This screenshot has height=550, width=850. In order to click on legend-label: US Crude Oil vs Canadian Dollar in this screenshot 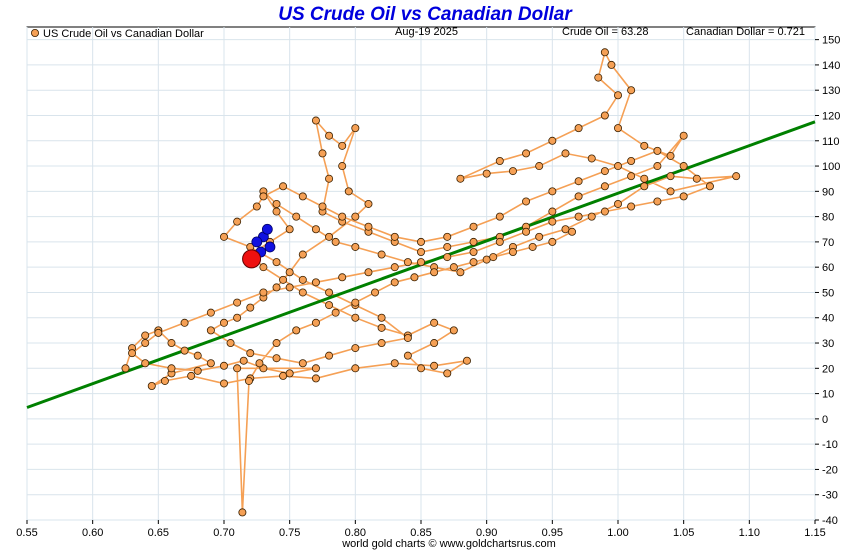, I will do `click(123, 34)`.